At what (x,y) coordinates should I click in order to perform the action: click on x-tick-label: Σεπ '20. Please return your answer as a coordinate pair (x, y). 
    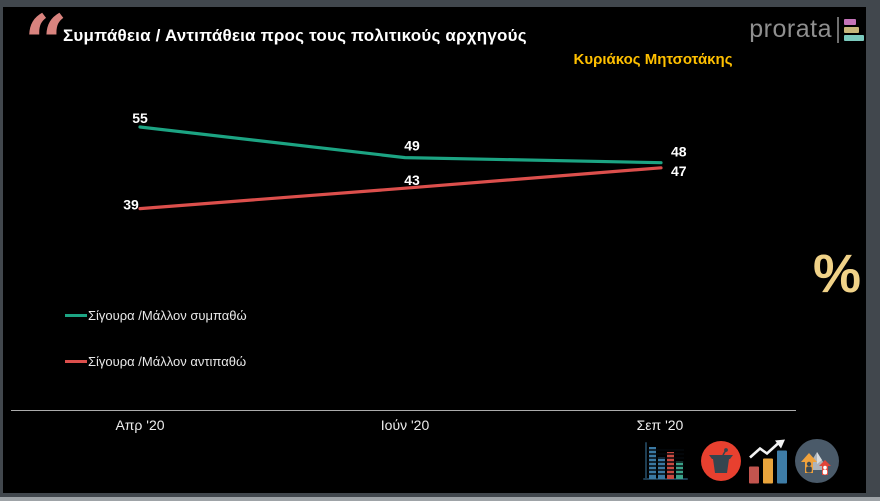
    Looking at the image, I should click on (660, 425).